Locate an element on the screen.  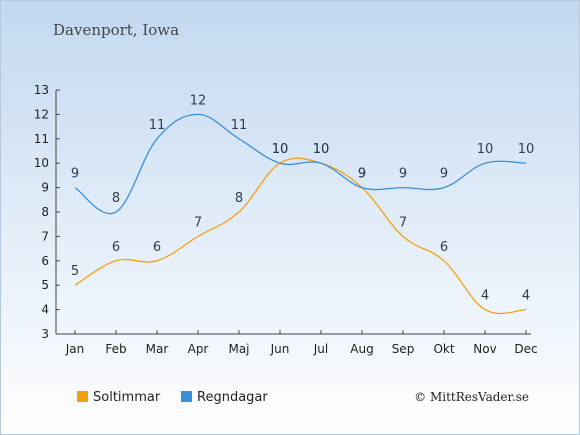
x-tick-label: Maj is located at coordinates (238, 349).